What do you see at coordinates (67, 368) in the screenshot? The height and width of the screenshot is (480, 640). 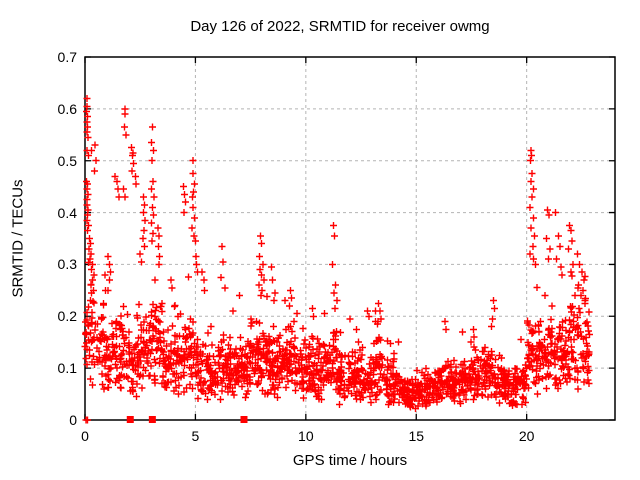 I see `y-tick-label: 0.1` at bounding box center [67, 368].